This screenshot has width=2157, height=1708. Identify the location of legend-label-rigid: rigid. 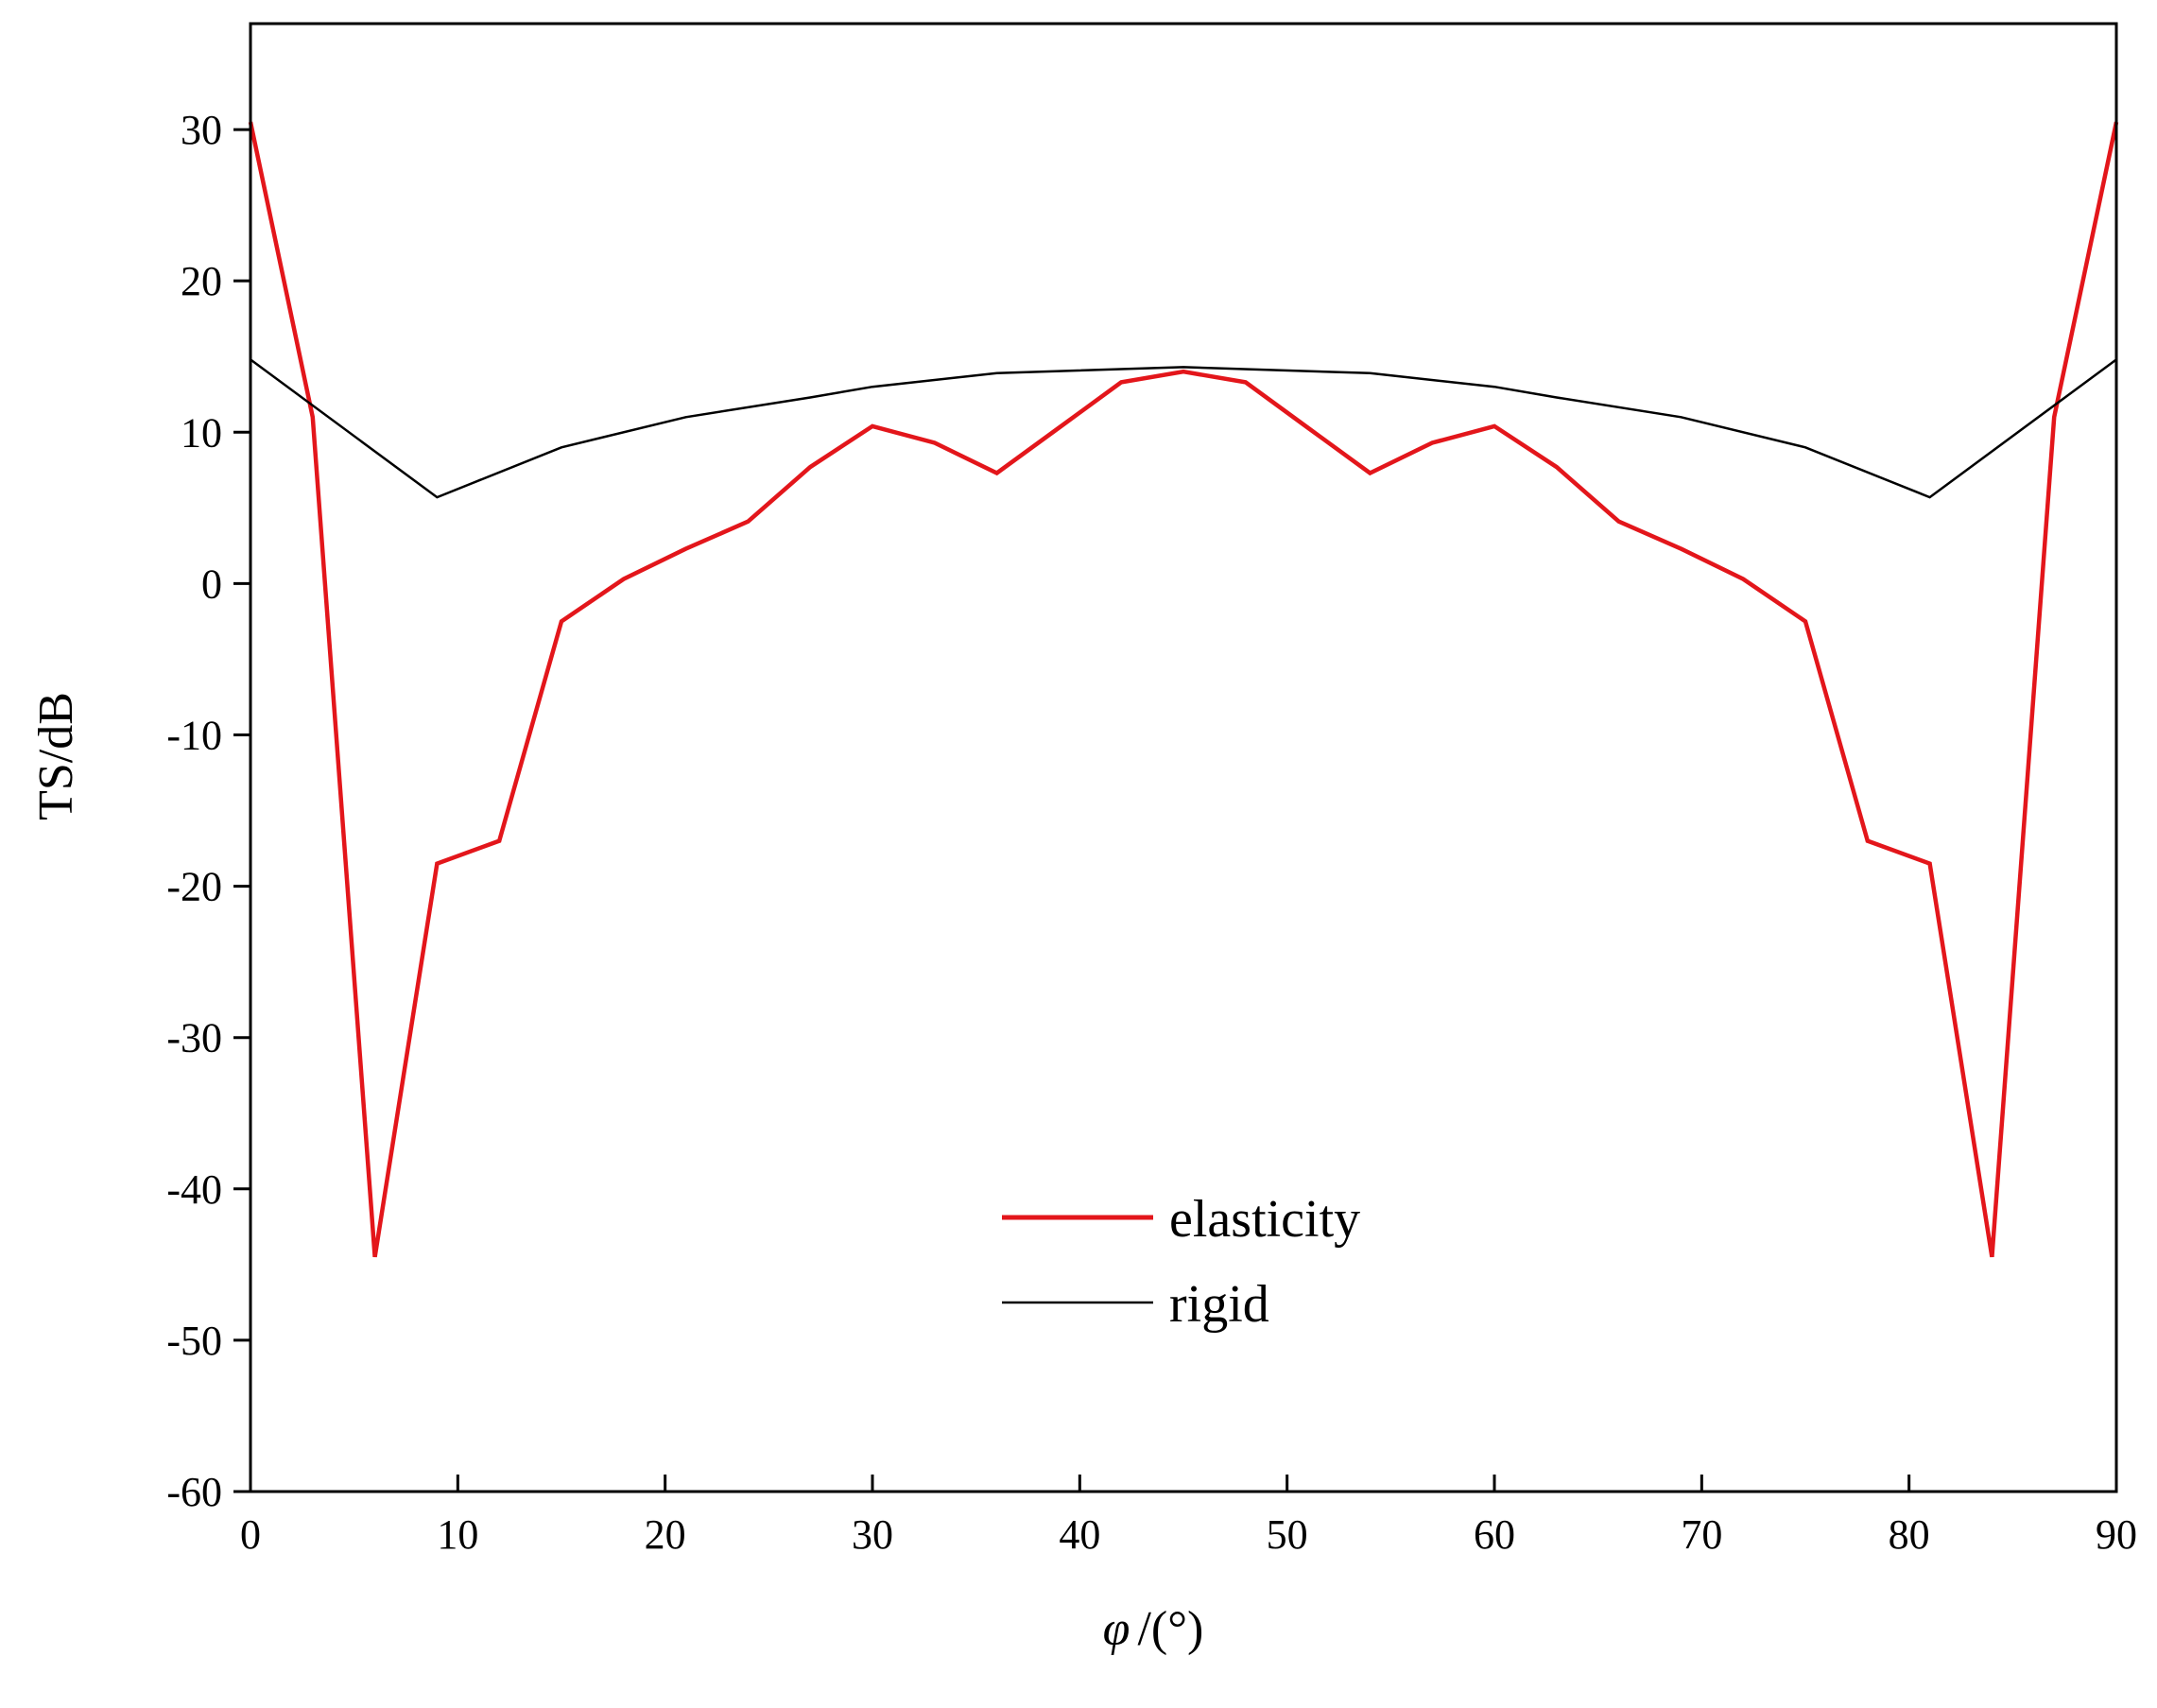
(1219, 1304).